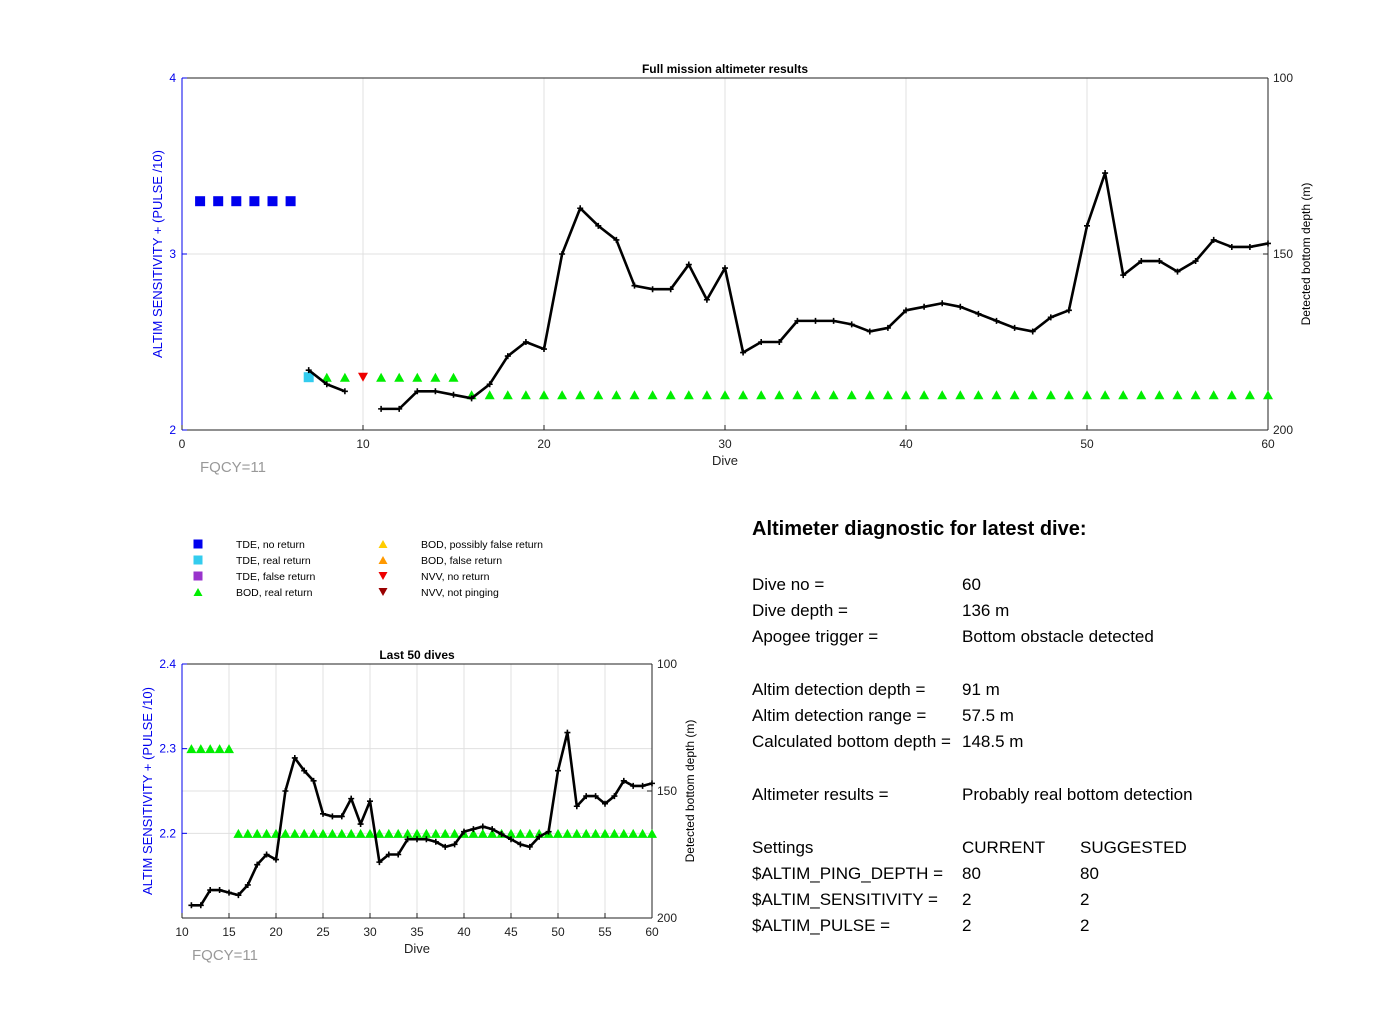 The height and width of the screenshot is (1032, 1400). What do you see at coordinates (363, 377) in the screenshot?
I see `series-nvv-no-return` at bounding box center [363, 377].